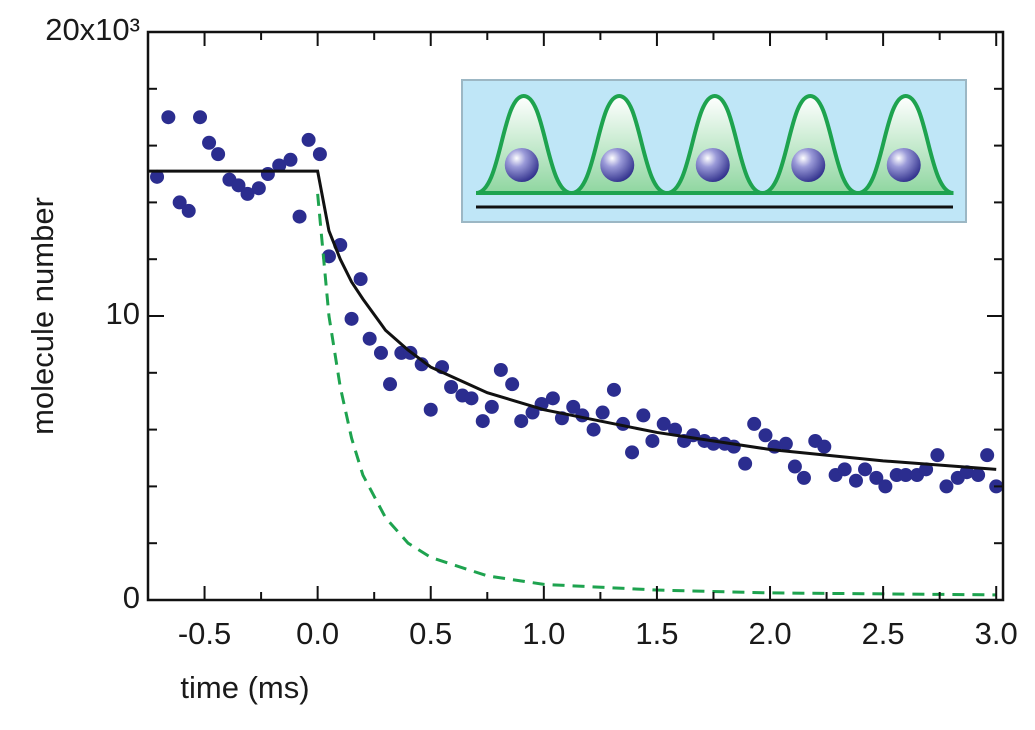 Image resolution: width=1035 pixels, height=730 pixels. What do you see at coordinates (769, 633) in the screenshot?
I see `x-tick-label: 2.0` at bounding box center [769, 633].